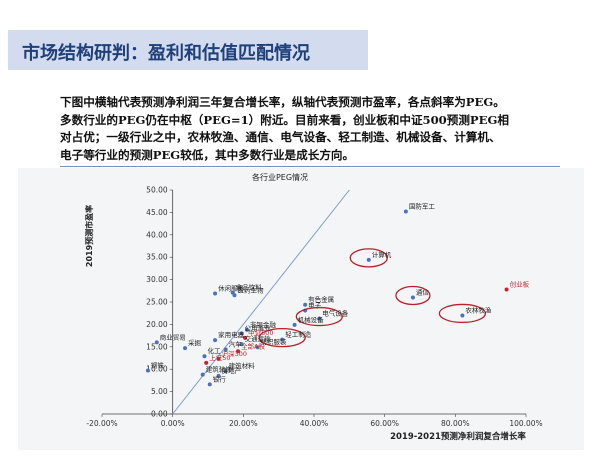 The image size is (600, 456). I want to click on y-tick-label: 30.00, so click(157, 279).